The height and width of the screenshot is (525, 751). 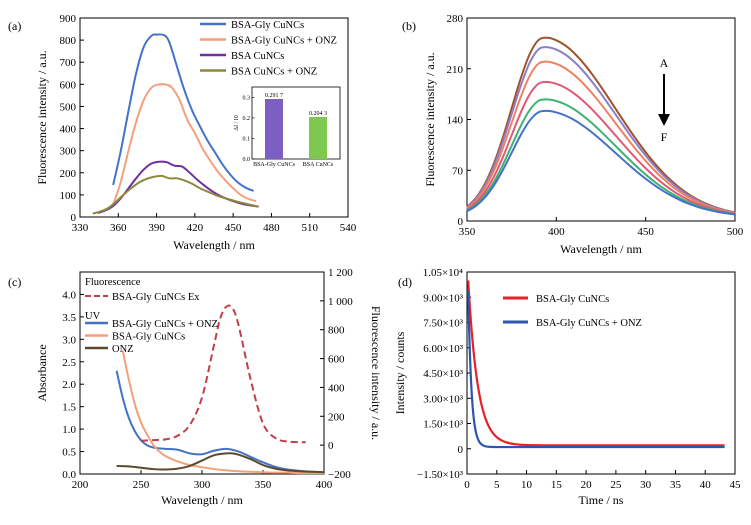 What do you see at coordinates (443, 324) in the screenshot?
I see `d-y-tick-label: 7.50×10³` at bounding box center [443, 324].